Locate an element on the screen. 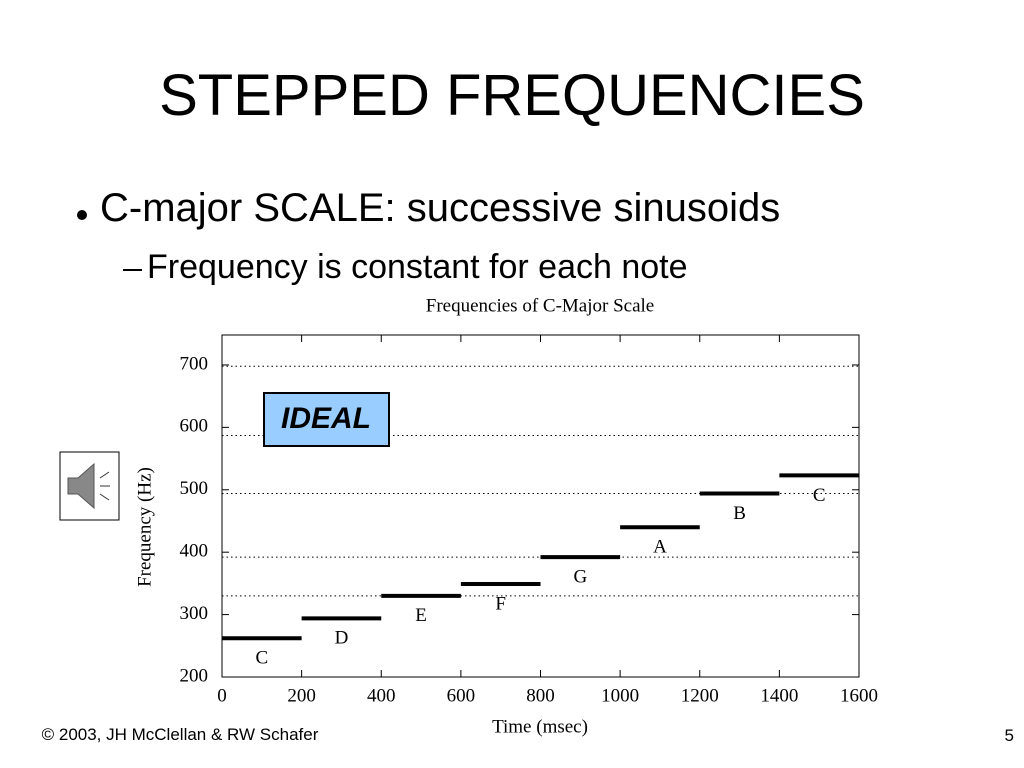 This screenshot has height=768, width=1024. slide-title: STEPPED FREQUENCIES is located at coordinates (512, 95).